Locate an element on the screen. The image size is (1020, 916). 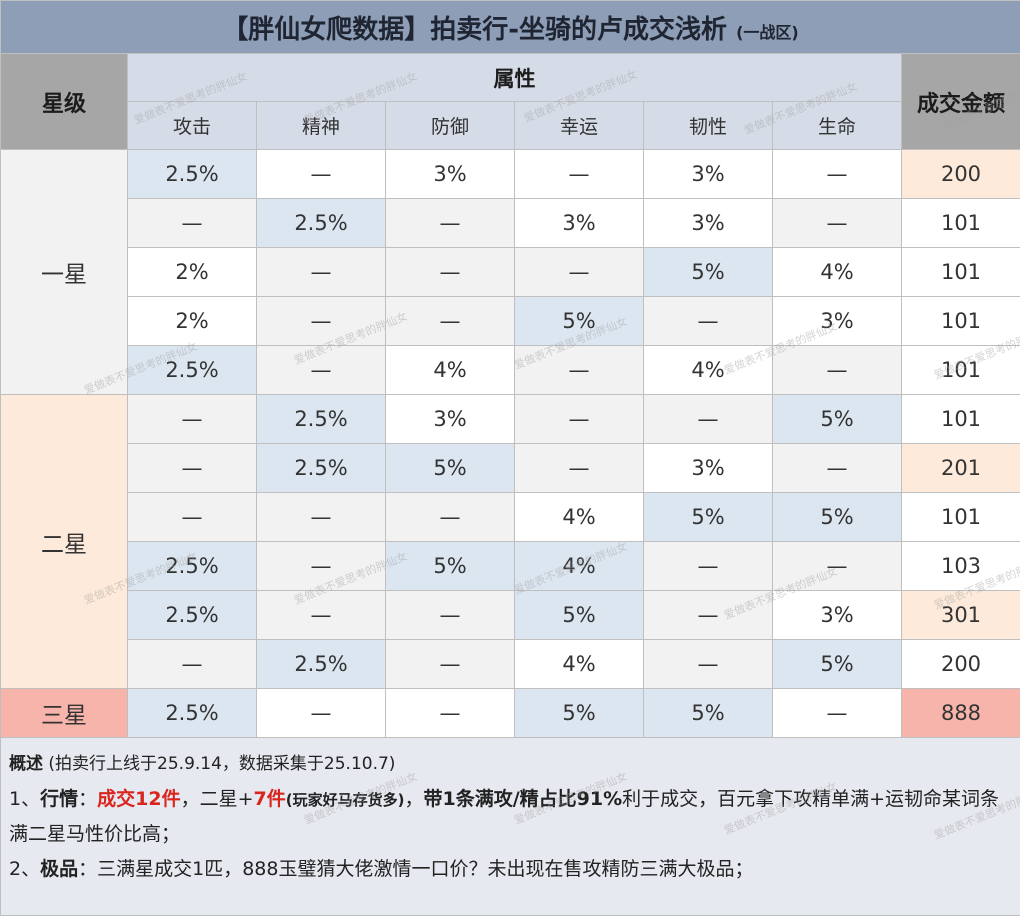
line2-prefix: 2、 is located at coordinates (24, 869).